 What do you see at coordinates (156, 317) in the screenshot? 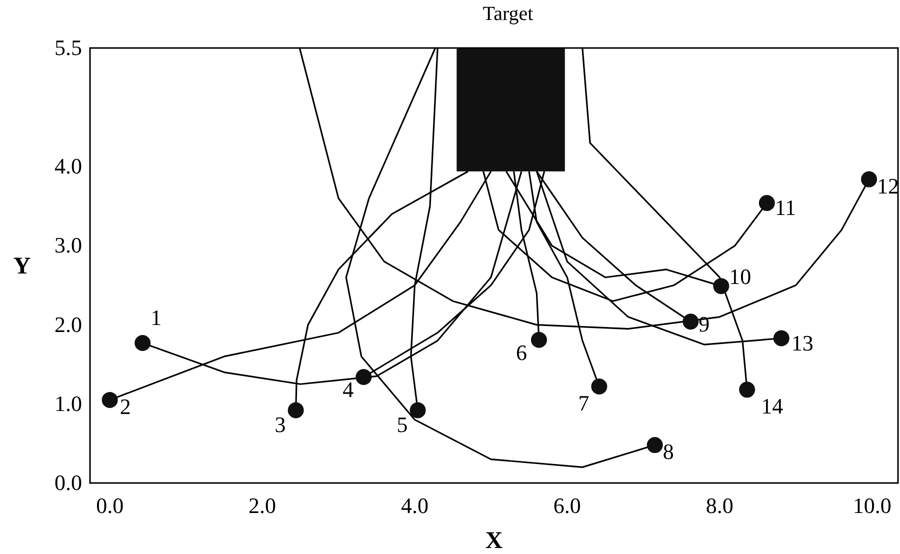
I see `series-label: 1` at bounding box center [156, 317].